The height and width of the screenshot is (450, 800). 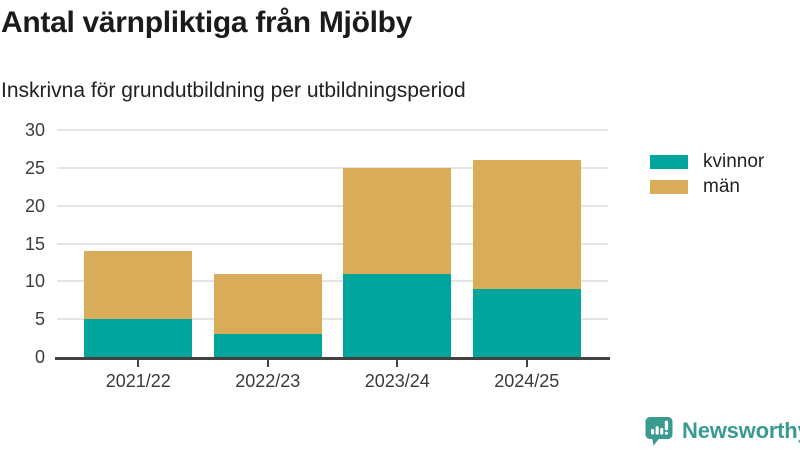 What do you see at coordinates (34, 243) in the screenshot?
I see `y-axis-tick-label: 15` at bounding box center [34, 243].